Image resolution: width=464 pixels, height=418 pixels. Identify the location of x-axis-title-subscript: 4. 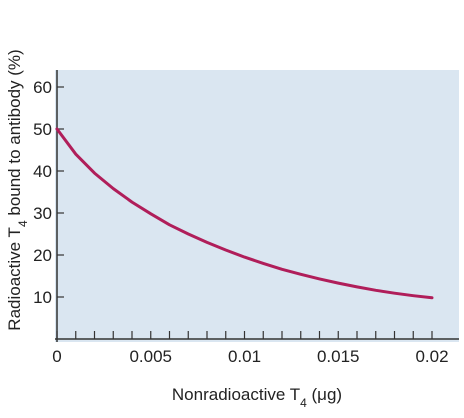
(303, 403).